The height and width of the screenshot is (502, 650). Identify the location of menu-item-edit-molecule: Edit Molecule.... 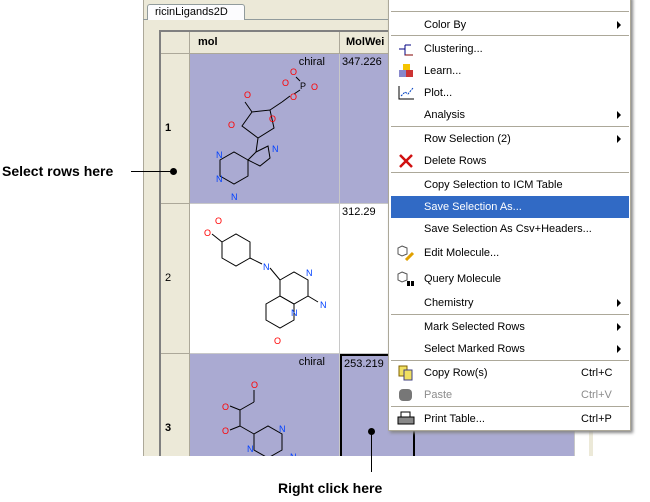
(510, 253).